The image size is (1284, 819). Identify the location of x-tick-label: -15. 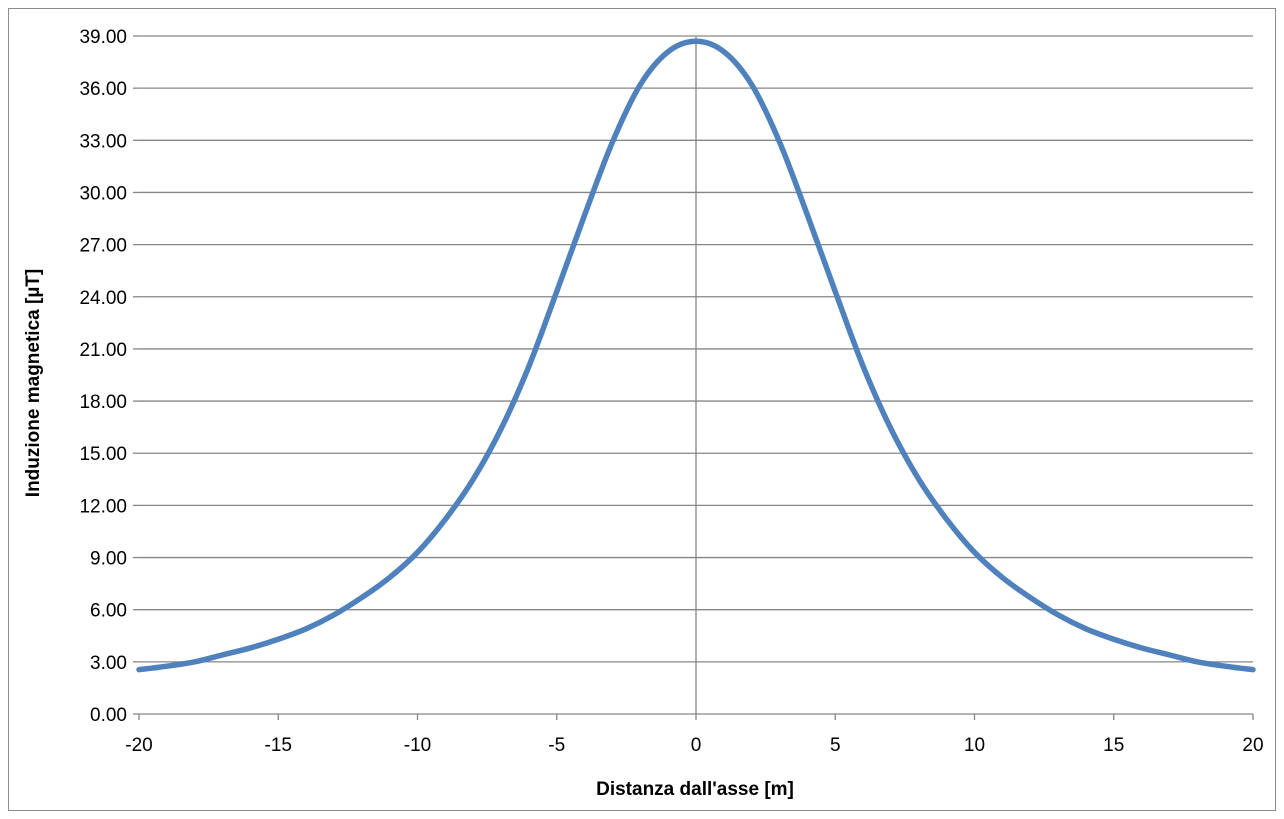
(278, 745).